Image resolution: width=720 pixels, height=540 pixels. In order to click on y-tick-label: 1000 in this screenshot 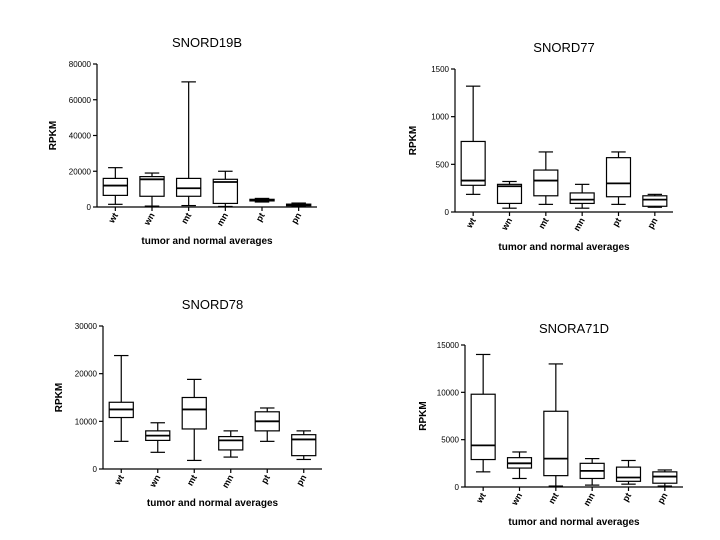, I will do `click(440, 117)`.